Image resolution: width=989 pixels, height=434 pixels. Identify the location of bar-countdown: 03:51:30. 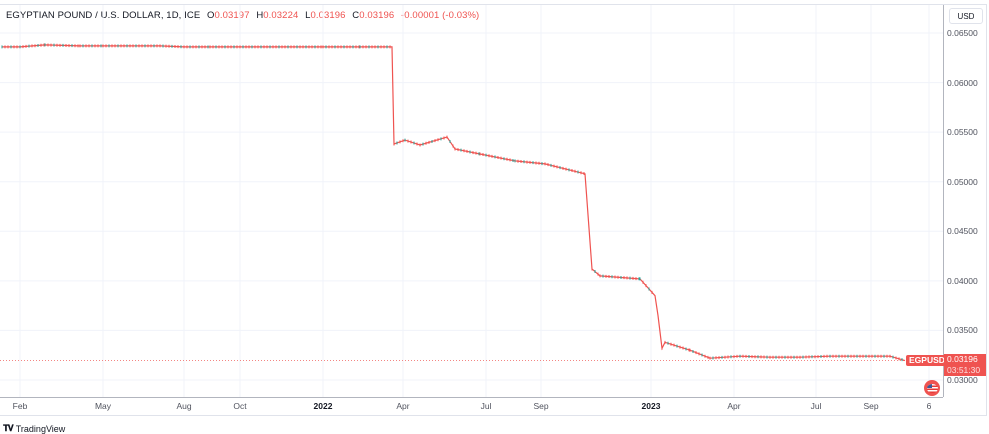
(964, 370).